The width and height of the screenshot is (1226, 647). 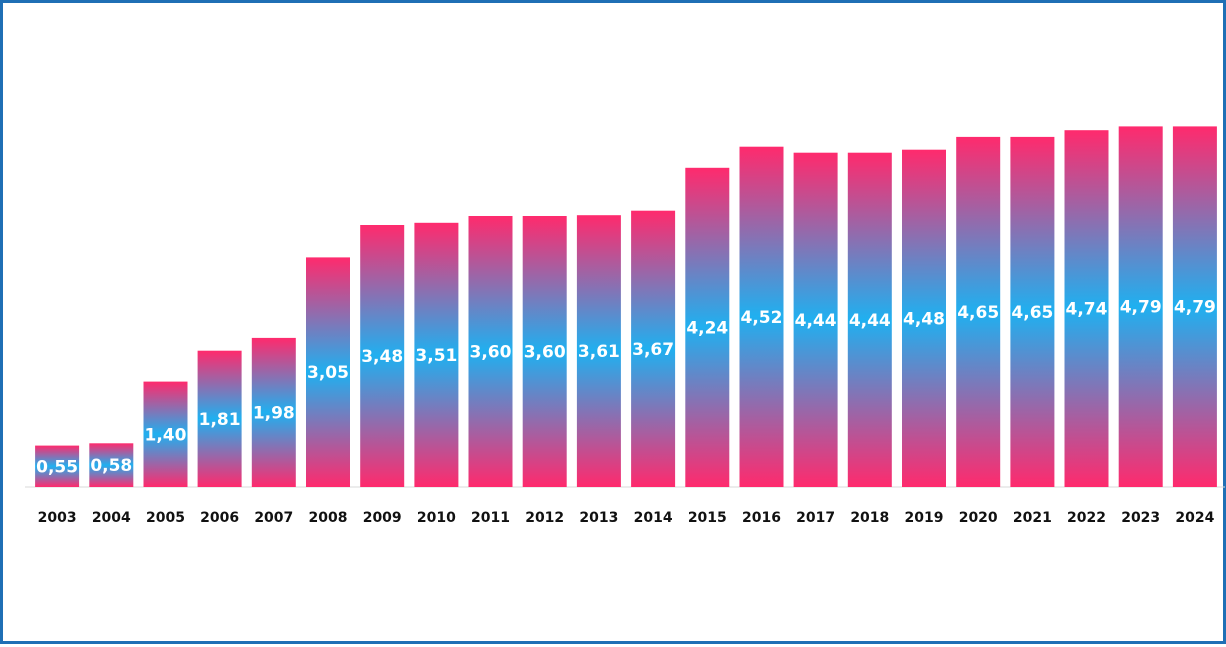 I want to click on bar-2013, so click(x=598, y=351).